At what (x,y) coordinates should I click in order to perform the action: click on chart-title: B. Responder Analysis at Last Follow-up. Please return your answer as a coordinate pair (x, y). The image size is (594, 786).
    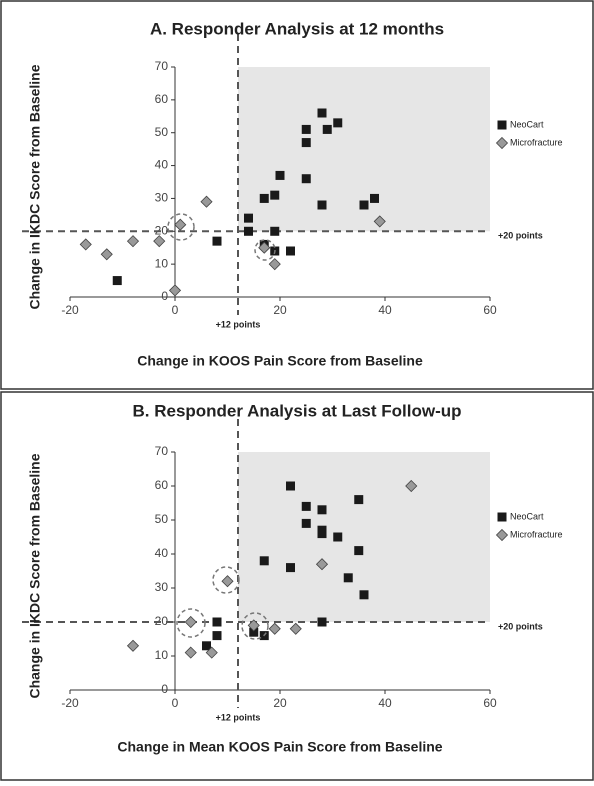
    Looking at the image, I should click on (296, 410).